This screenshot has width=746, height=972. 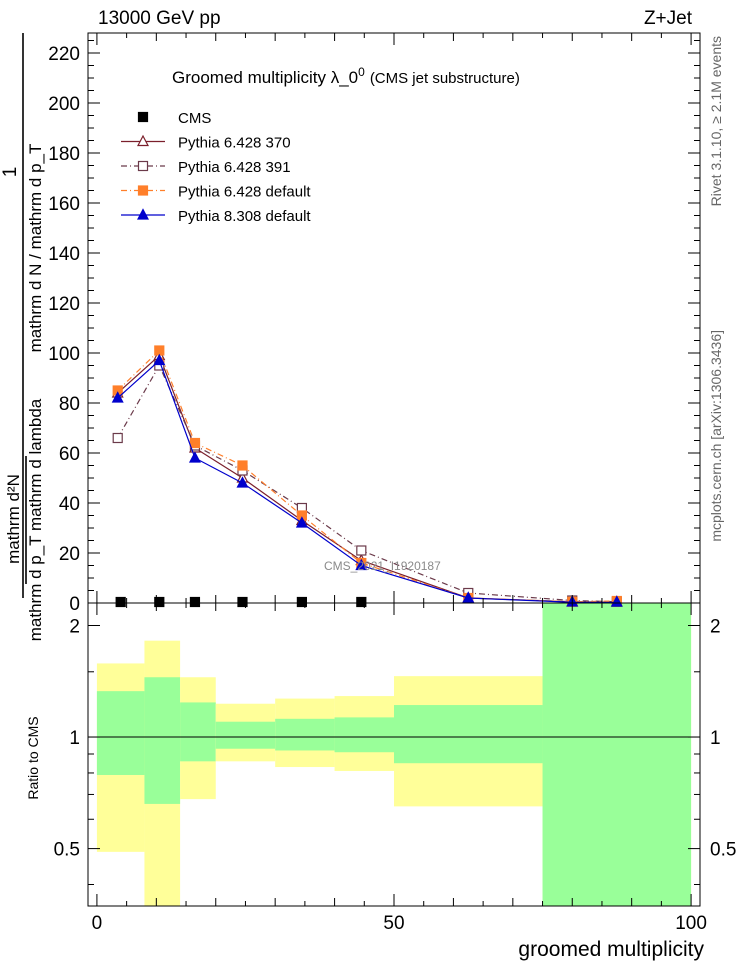 I want to click on rivet-label: Rivet 3.1.10, ≥ 2.1M events, so click(x=716, y=121).